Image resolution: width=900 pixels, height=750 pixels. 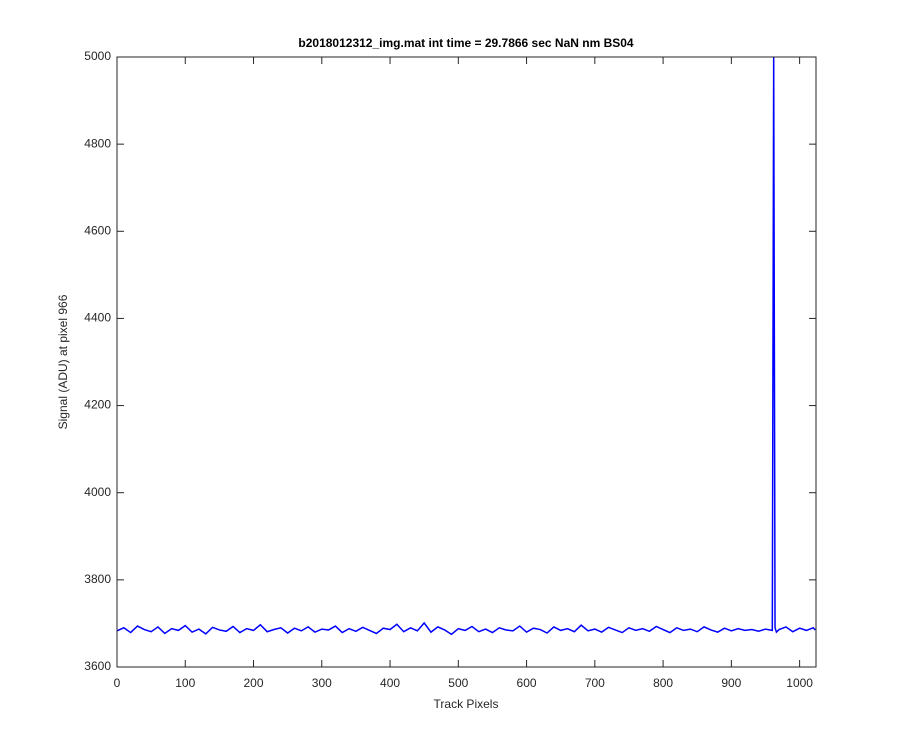 I want to click on y-tick-label: 5000, so click(x=97, y=56).